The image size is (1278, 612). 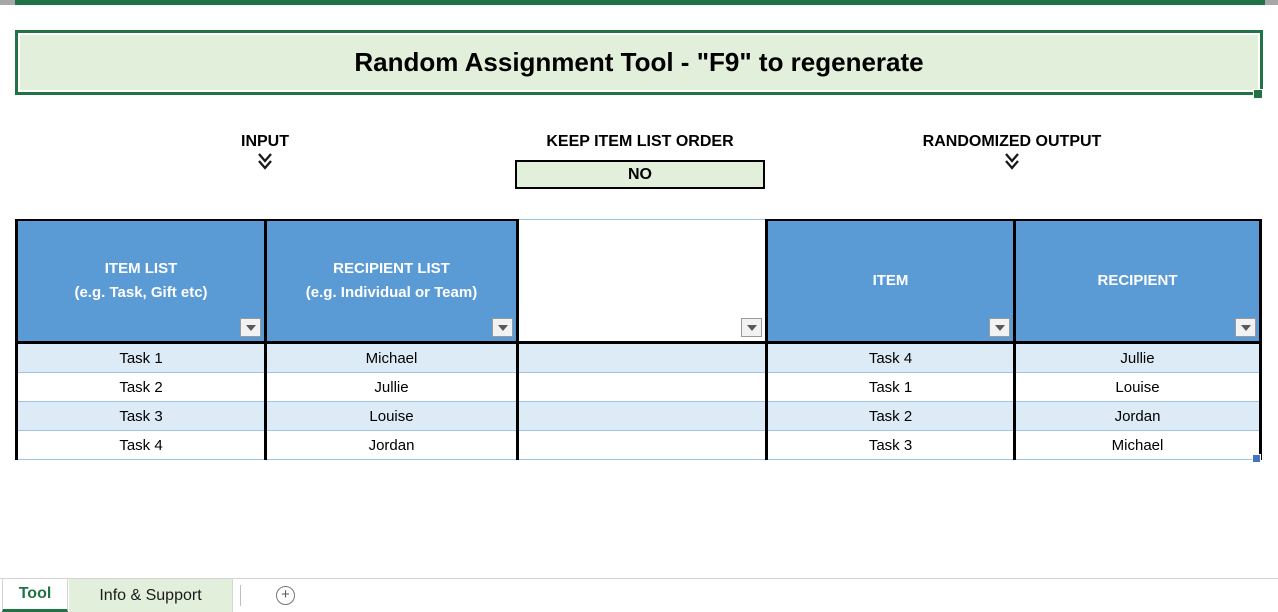 I want to click on tabbar-divider, so click(x=639, y=578).